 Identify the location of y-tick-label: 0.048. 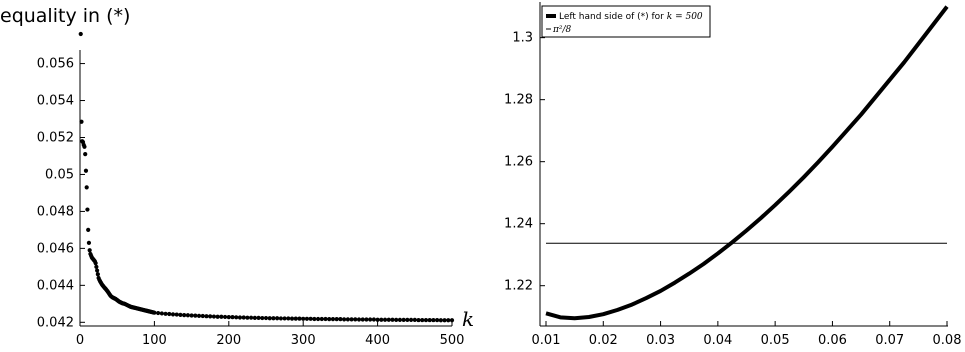
(55, 211).